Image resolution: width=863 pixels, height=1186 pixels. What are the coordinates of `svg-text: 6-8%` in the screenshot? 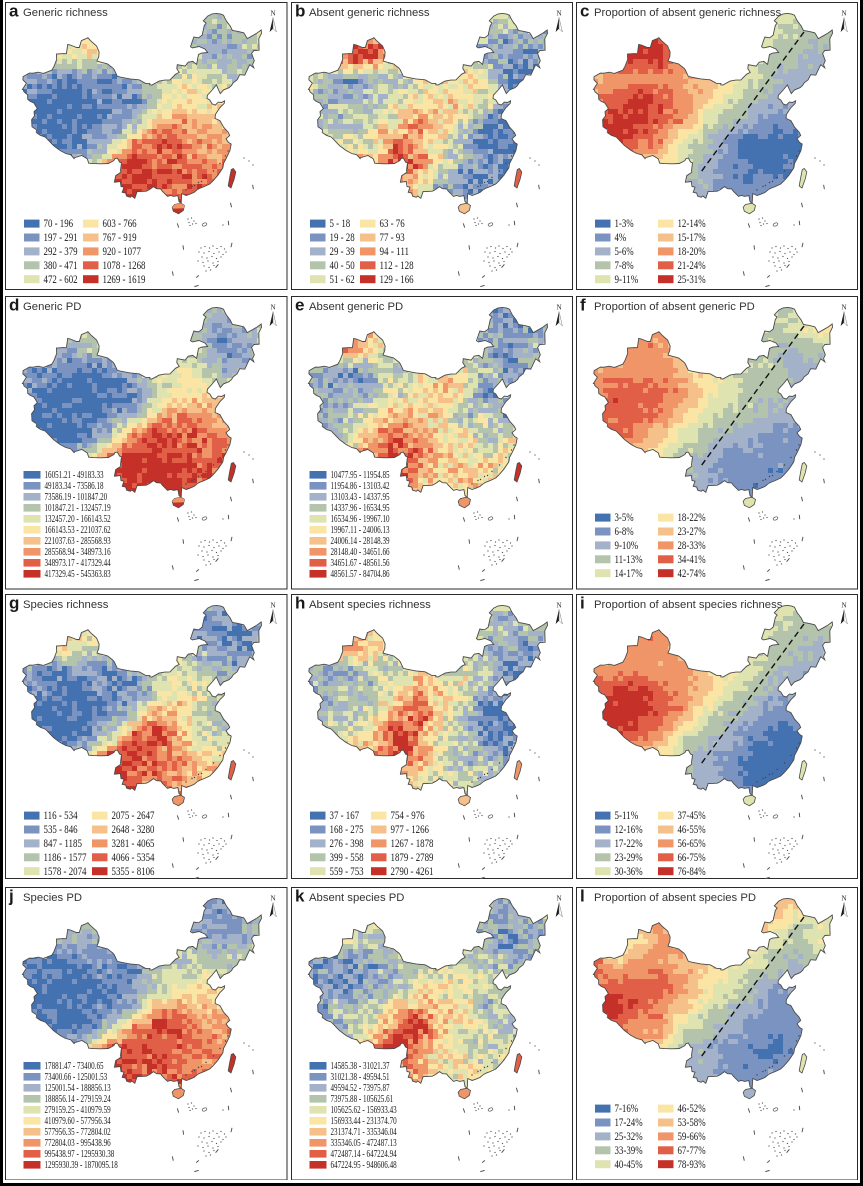 It's located at (625, 532).